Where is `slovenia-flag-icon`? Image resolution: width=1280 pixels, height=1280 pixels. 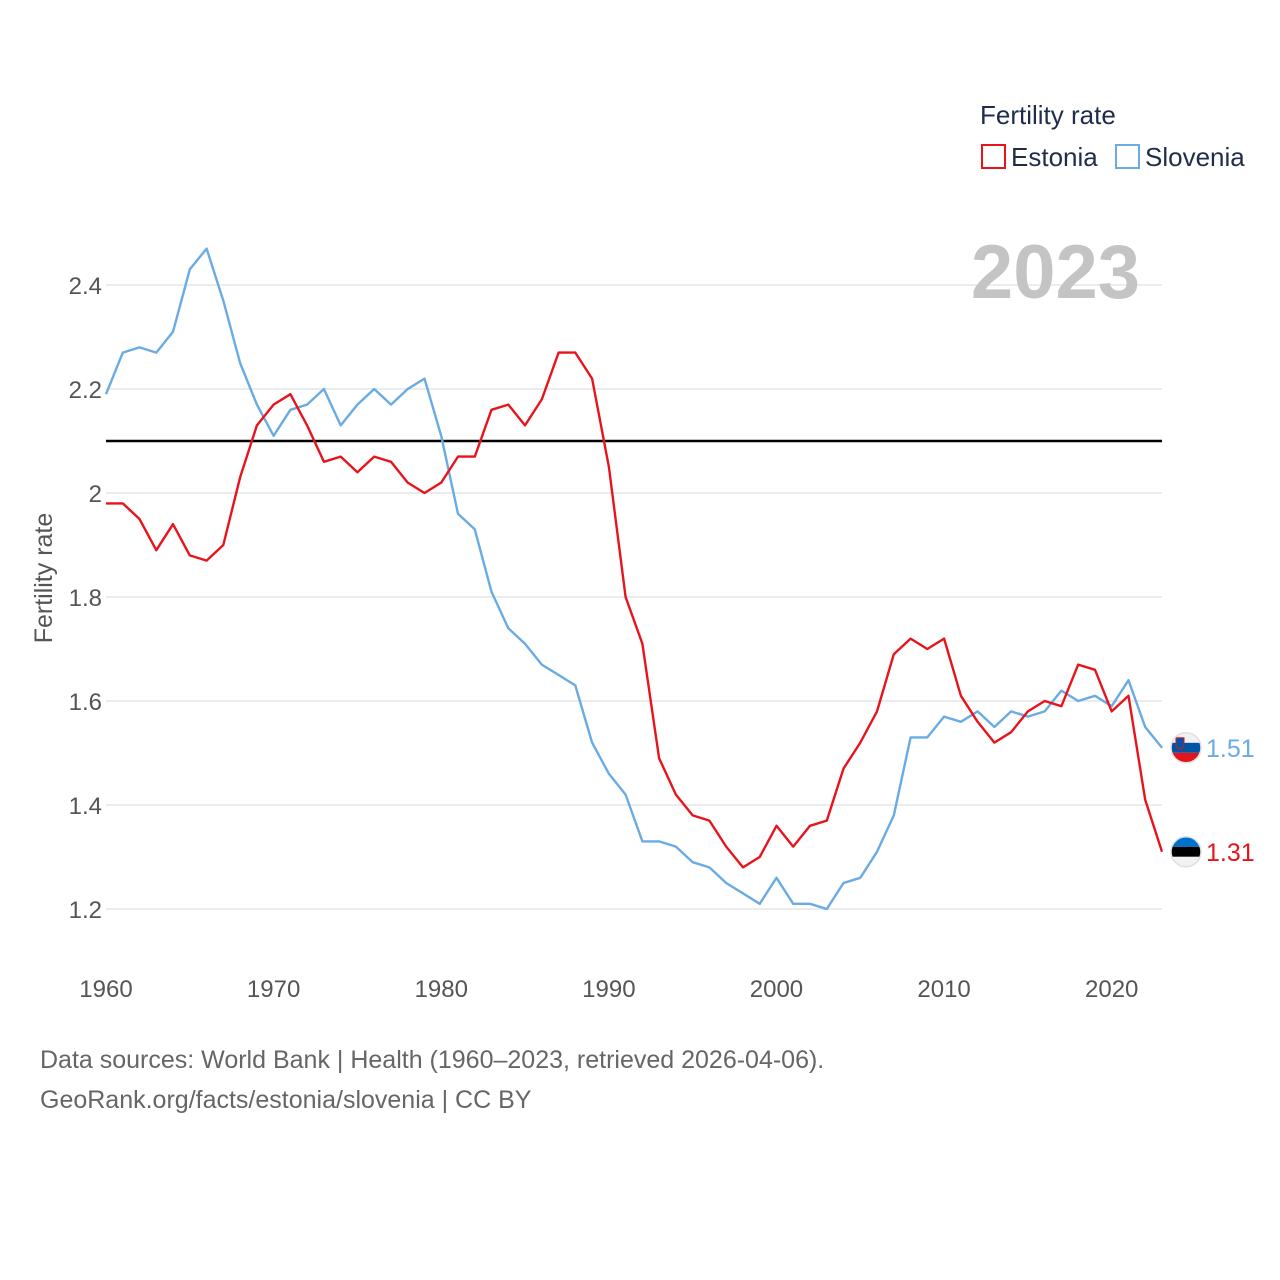
slovenia-flag-icon is located at coordinates (1186, 747).